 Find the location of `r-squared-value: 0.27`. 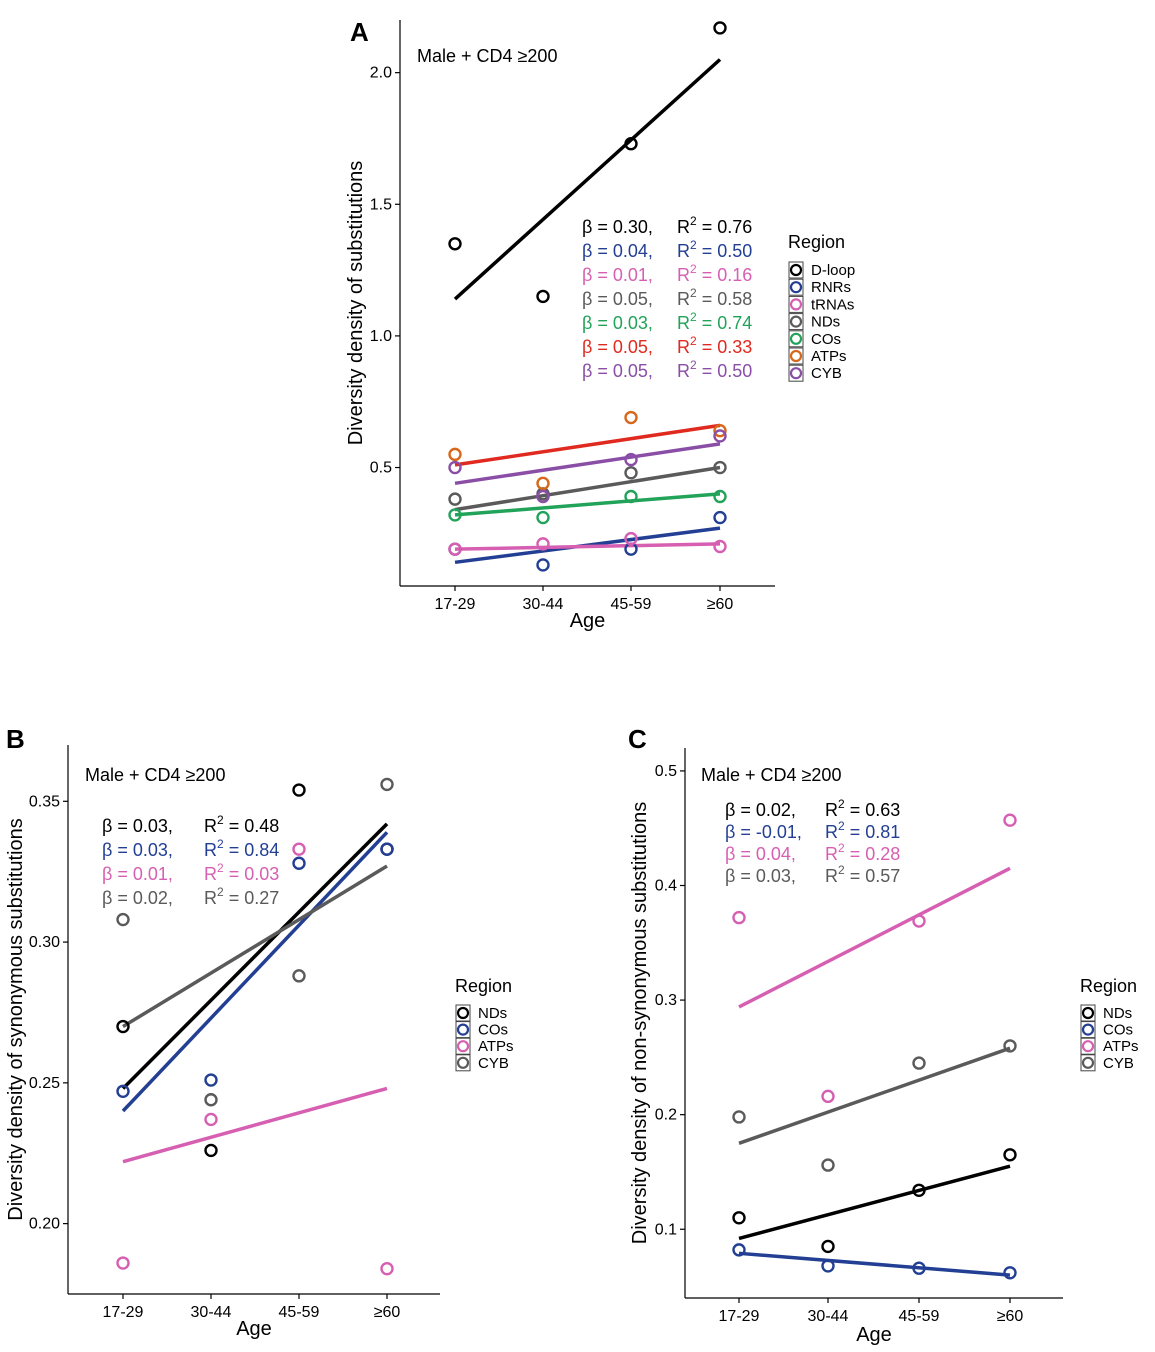

r-squared-value: 0.27 is located at coordinates (261, 898).